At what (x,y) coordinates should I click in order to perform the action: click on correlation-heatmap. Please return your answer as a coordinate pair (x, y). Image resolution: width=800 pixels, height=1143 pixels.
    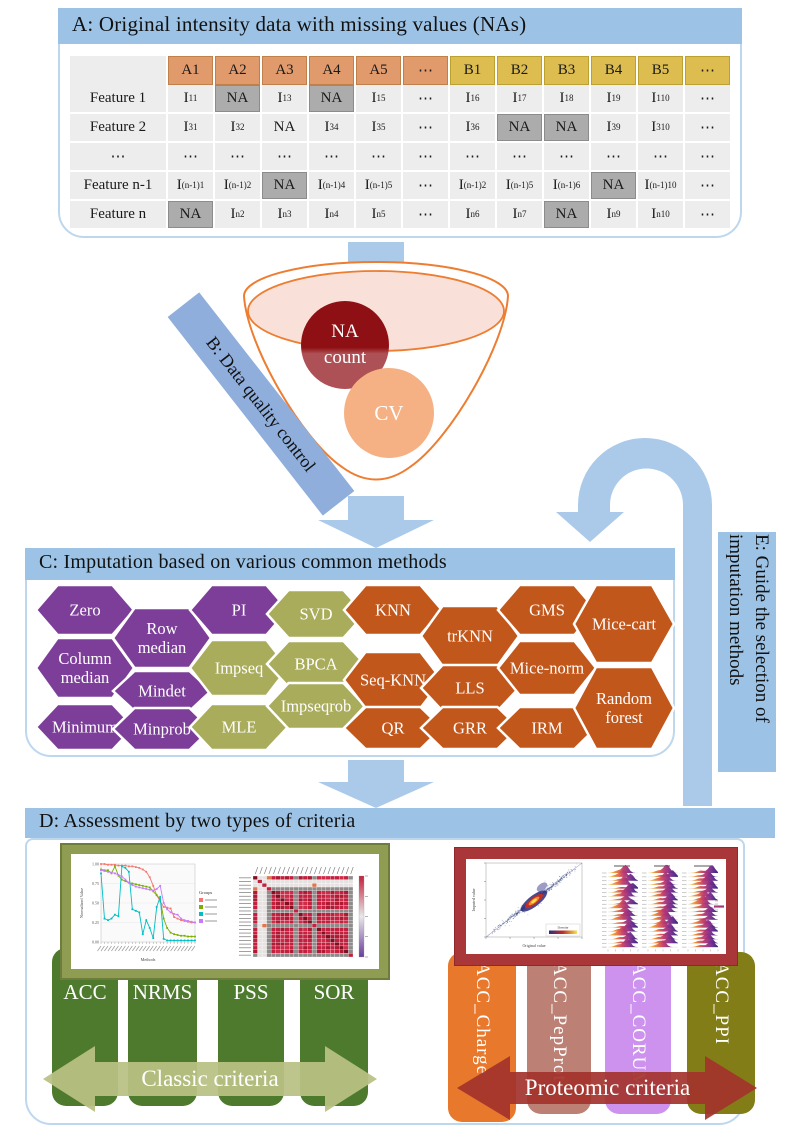
    Looking at the image, I should click on (302, 911).